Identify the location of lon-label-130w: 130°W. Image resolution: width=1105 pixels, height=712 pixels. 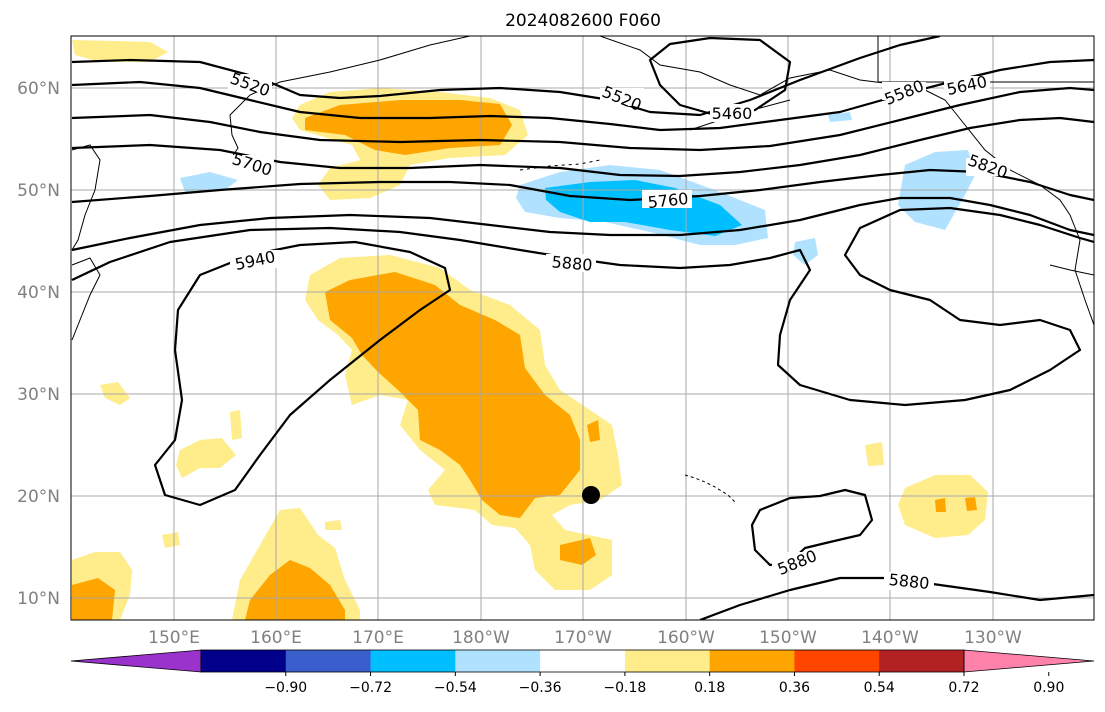
(993, 638).